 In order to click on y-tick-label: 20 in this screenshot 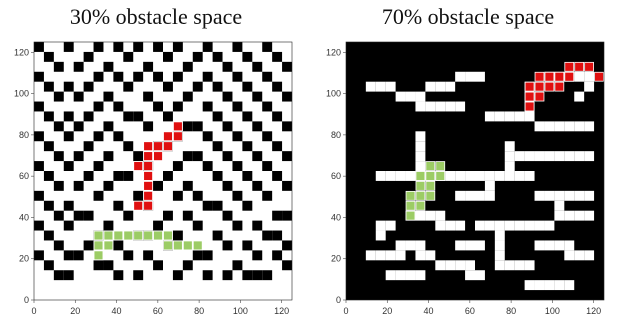, I will do `click(336, 259)`.